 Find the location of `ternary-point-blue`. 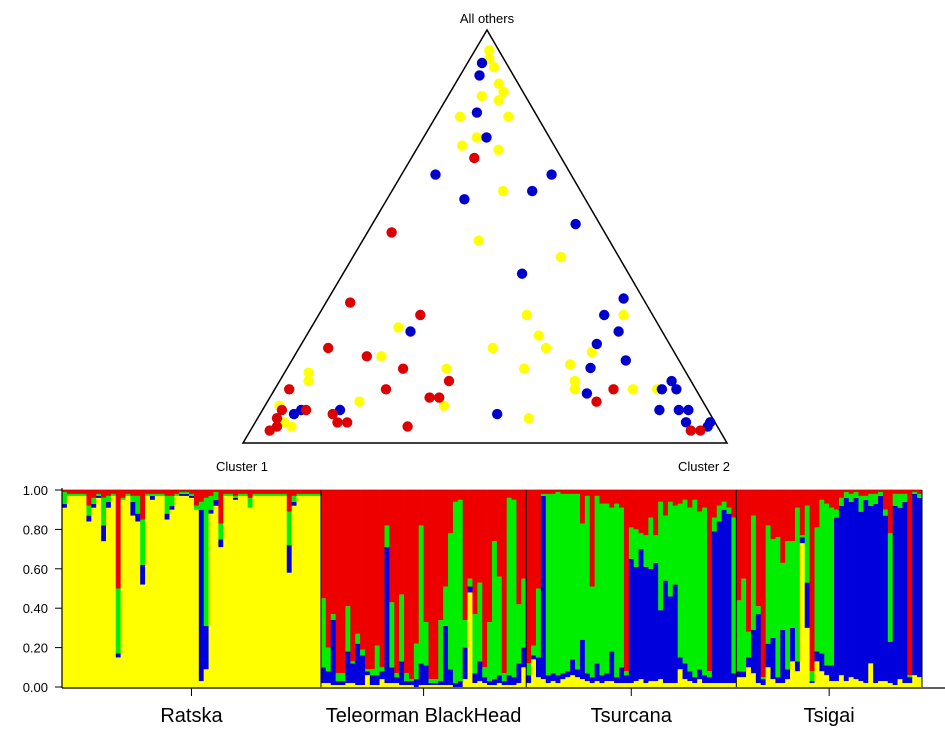

ternary-point-blue is located at coordinates (575, 224).